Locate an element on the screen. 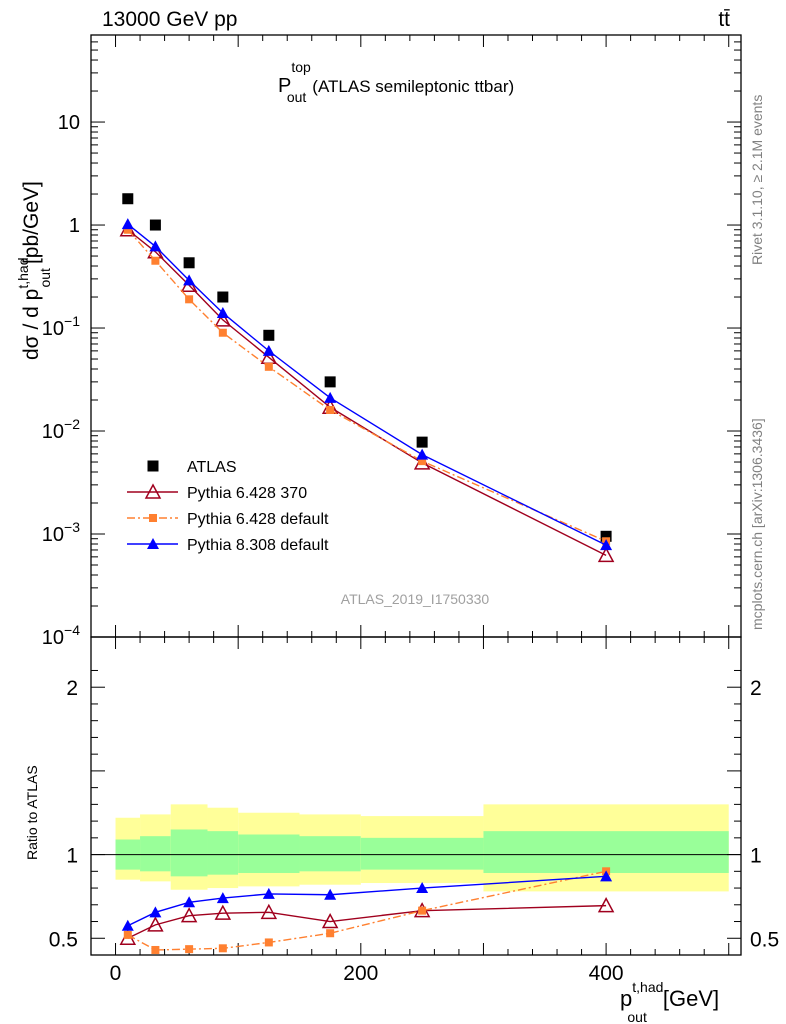  x-tick-label: 400 is located at coordinates (606, 973).